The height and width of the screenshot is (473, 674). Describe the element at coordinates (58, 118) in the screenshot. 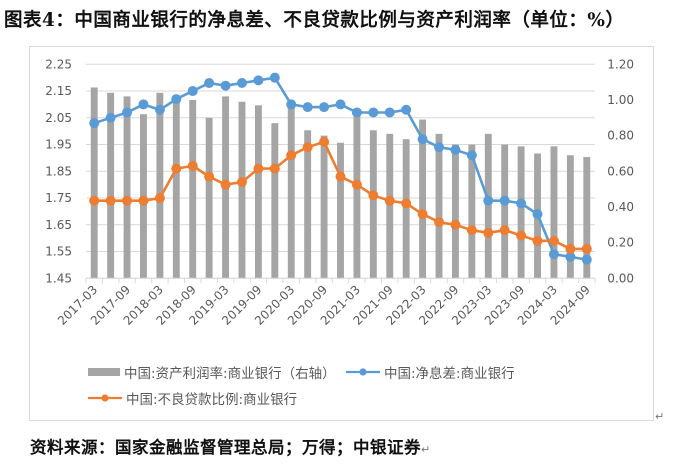

I see `y-left-tick-label: 2.05` at that location.